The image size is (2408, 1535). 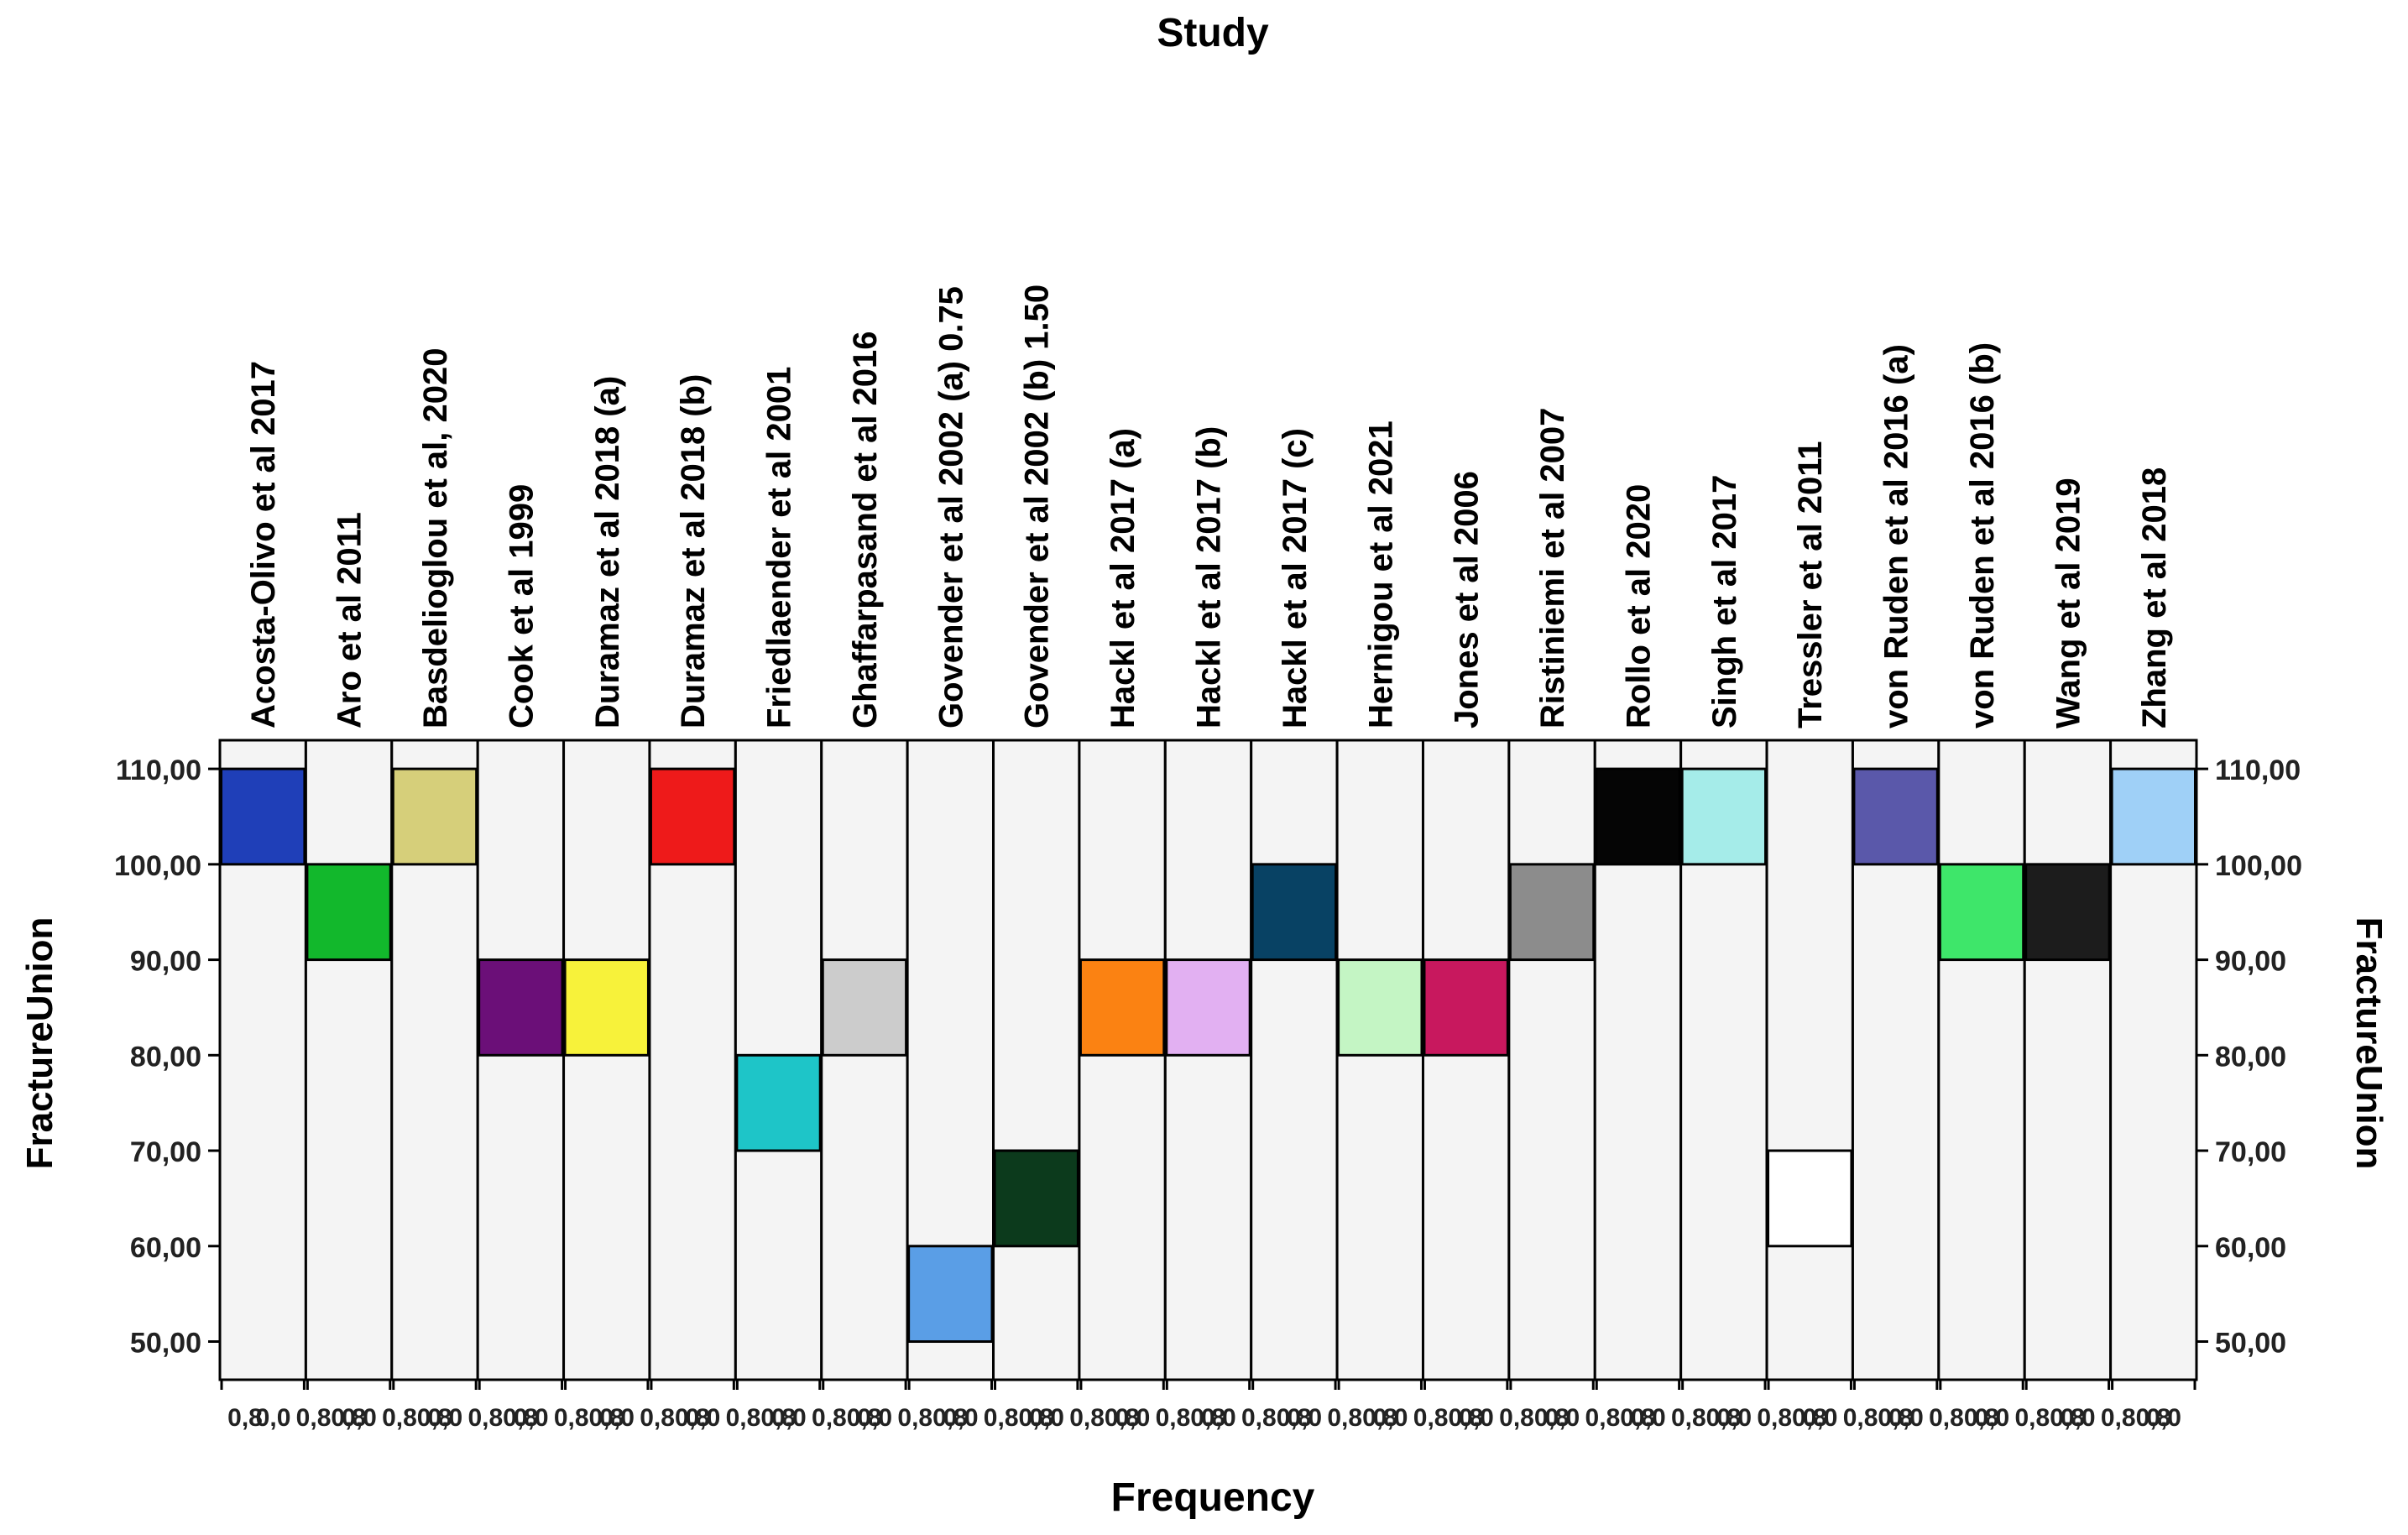 What do you see at coordinates (865, 530) in the screenshot?
I see `study-label: Ghaffarpasand et al 2016` at bounding box center [865, 530].